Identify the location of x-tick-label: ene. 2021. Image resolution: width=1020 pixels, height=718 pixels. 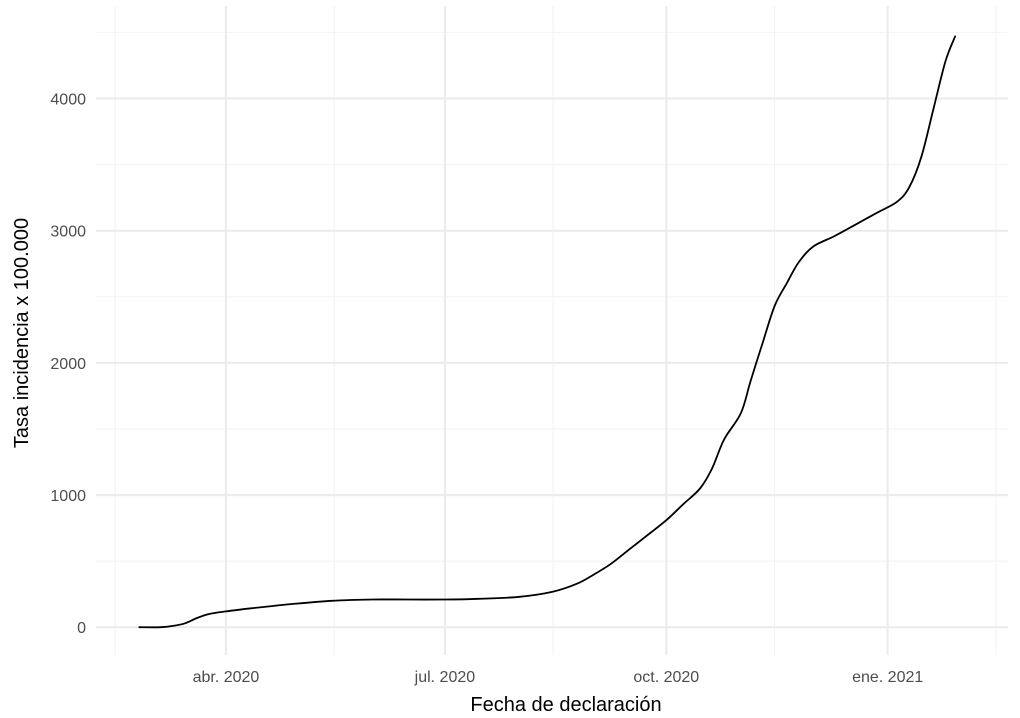
(887, 677).